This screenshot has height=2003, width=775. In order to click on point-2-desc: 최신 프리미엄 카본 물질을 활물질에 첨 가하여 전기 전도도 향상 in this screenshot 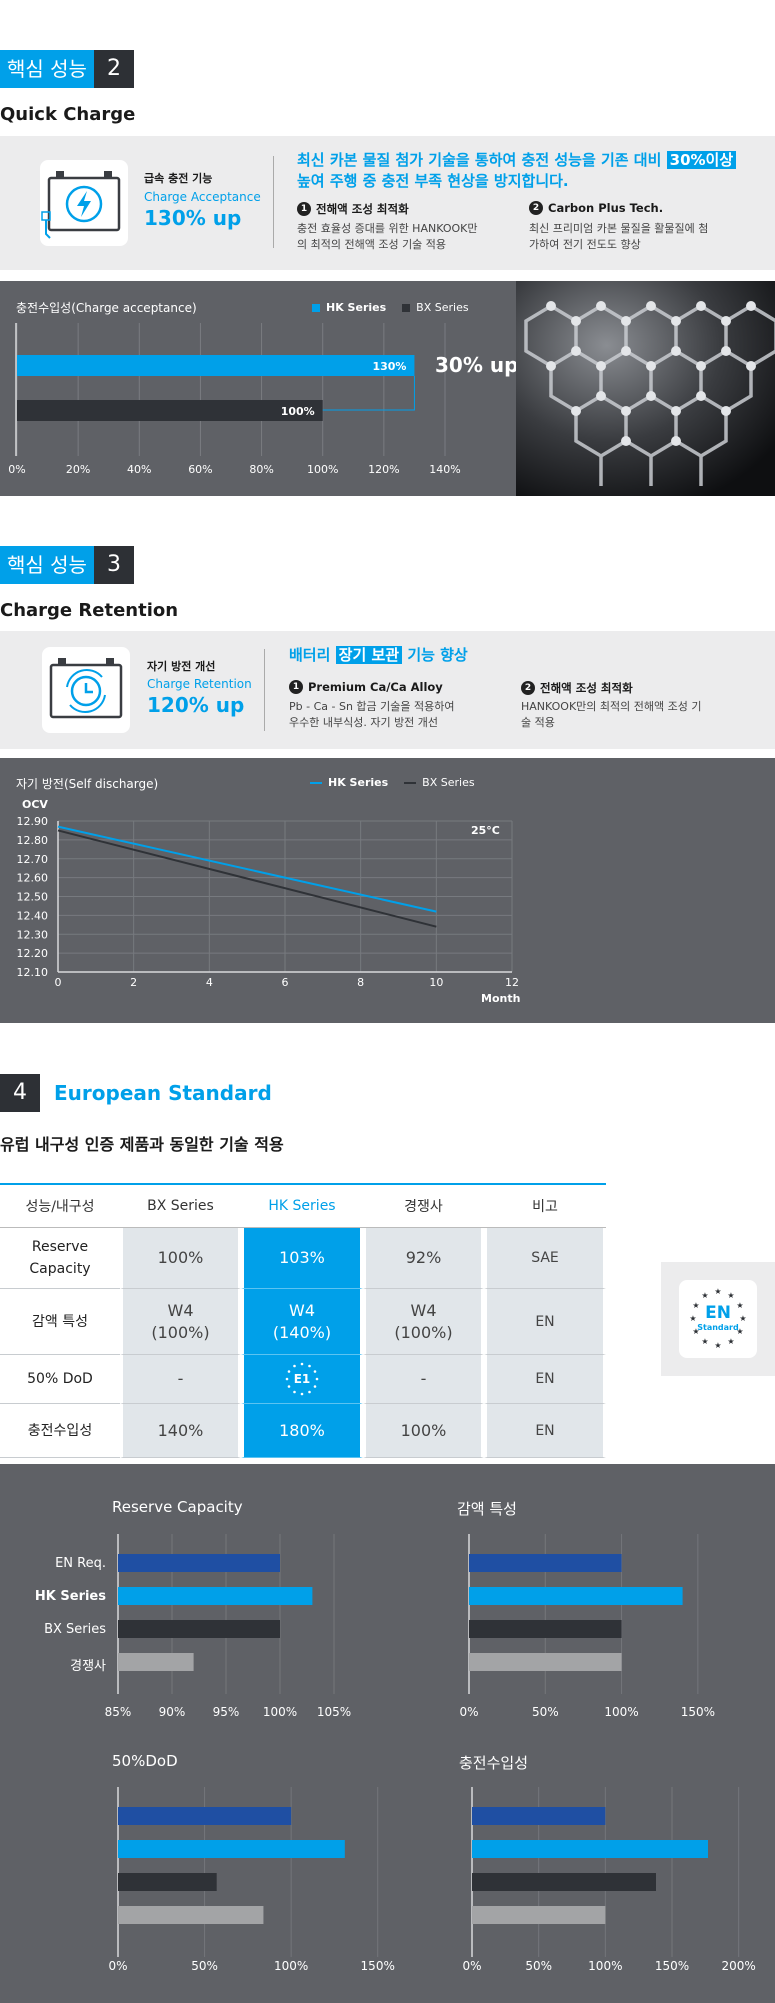, I will do `click(618, 237)`.